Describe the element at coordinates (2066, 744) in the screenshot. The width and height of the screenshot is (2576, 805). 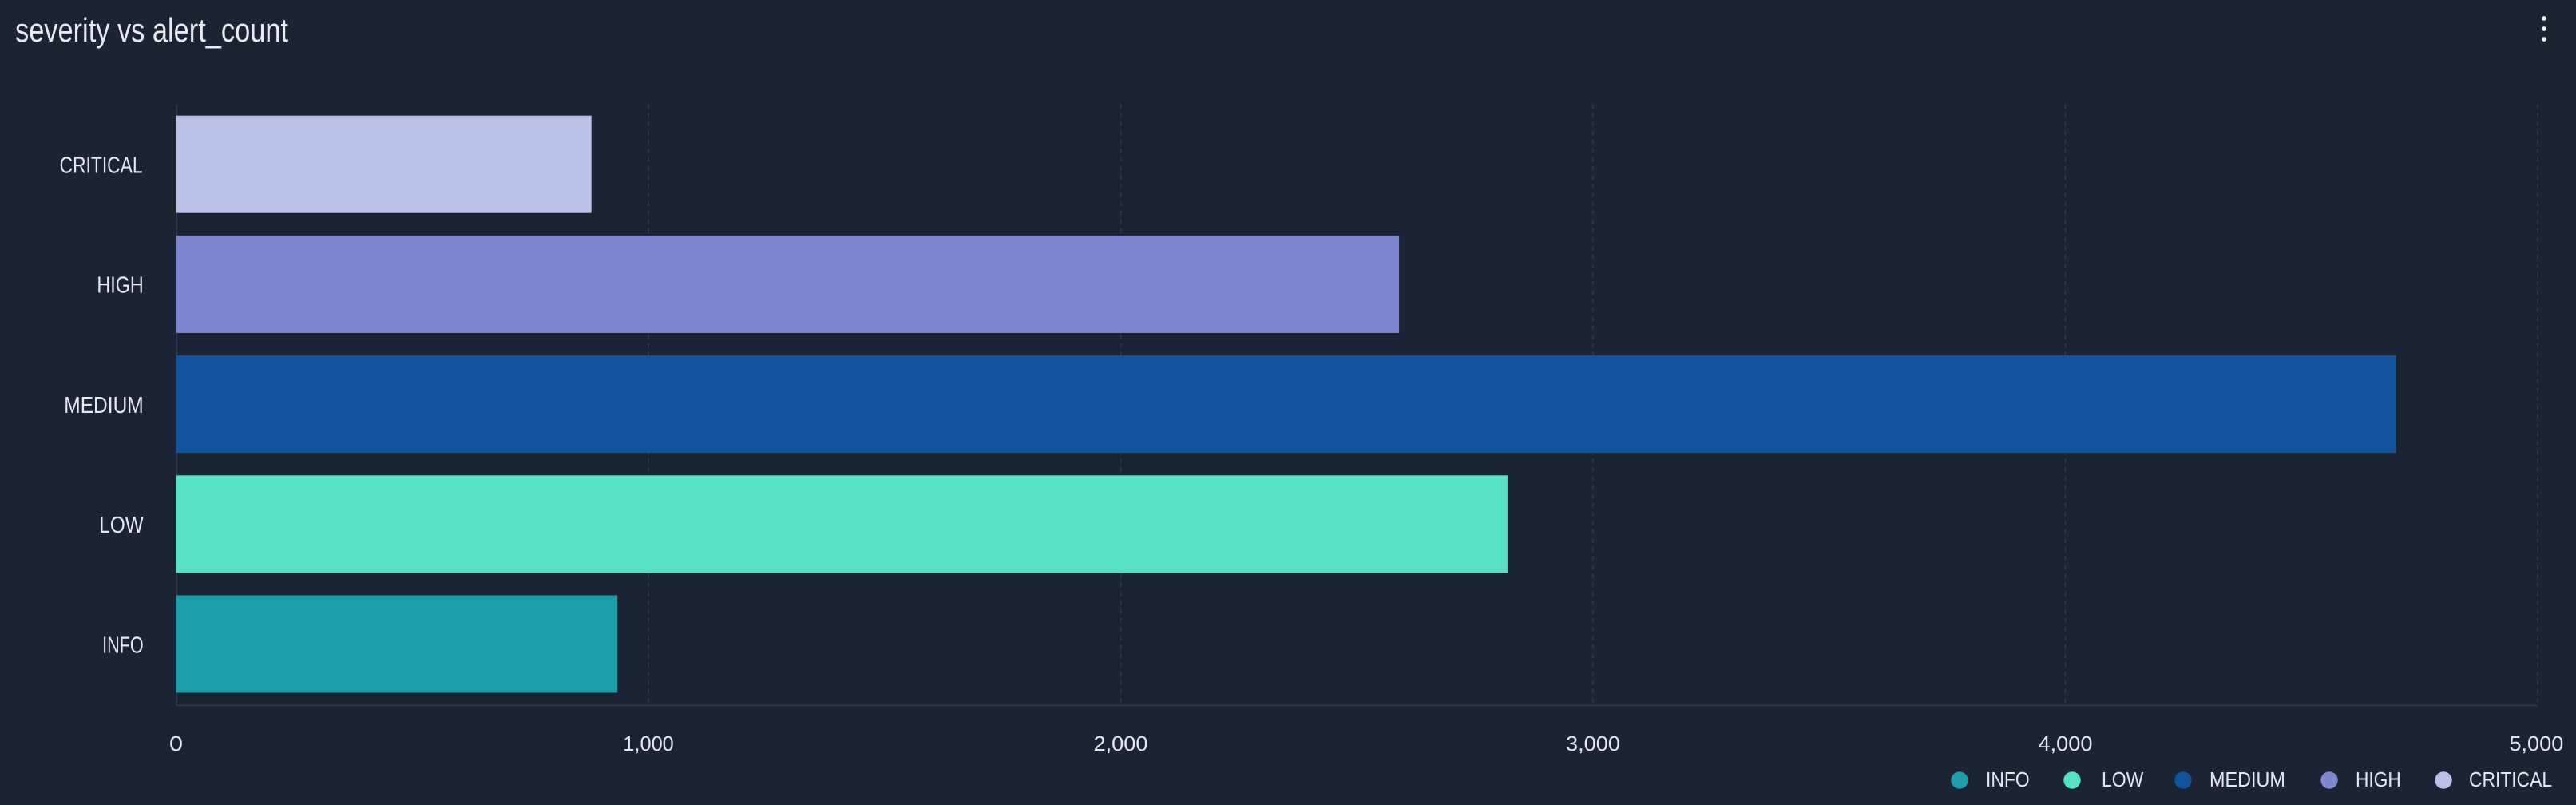
I see `svg-text: 4,000` at that location.